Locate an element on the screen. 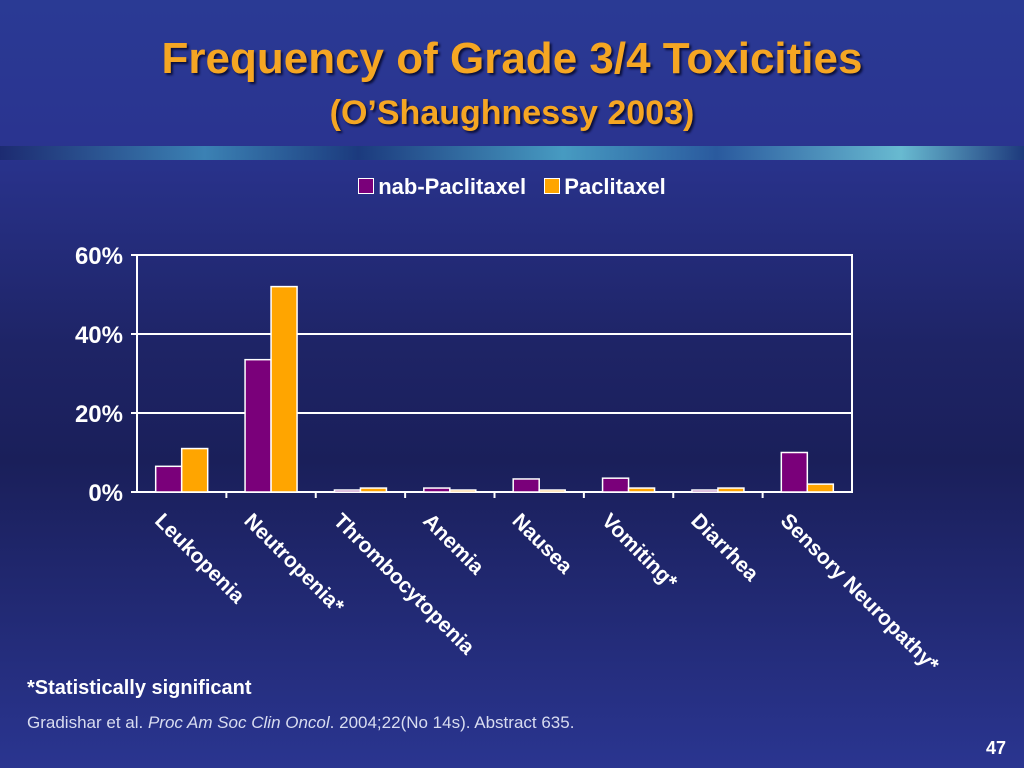 This screenshot has width=1024, height=768. y-tick-label-2: 40% is located at coordinates (99, 335).